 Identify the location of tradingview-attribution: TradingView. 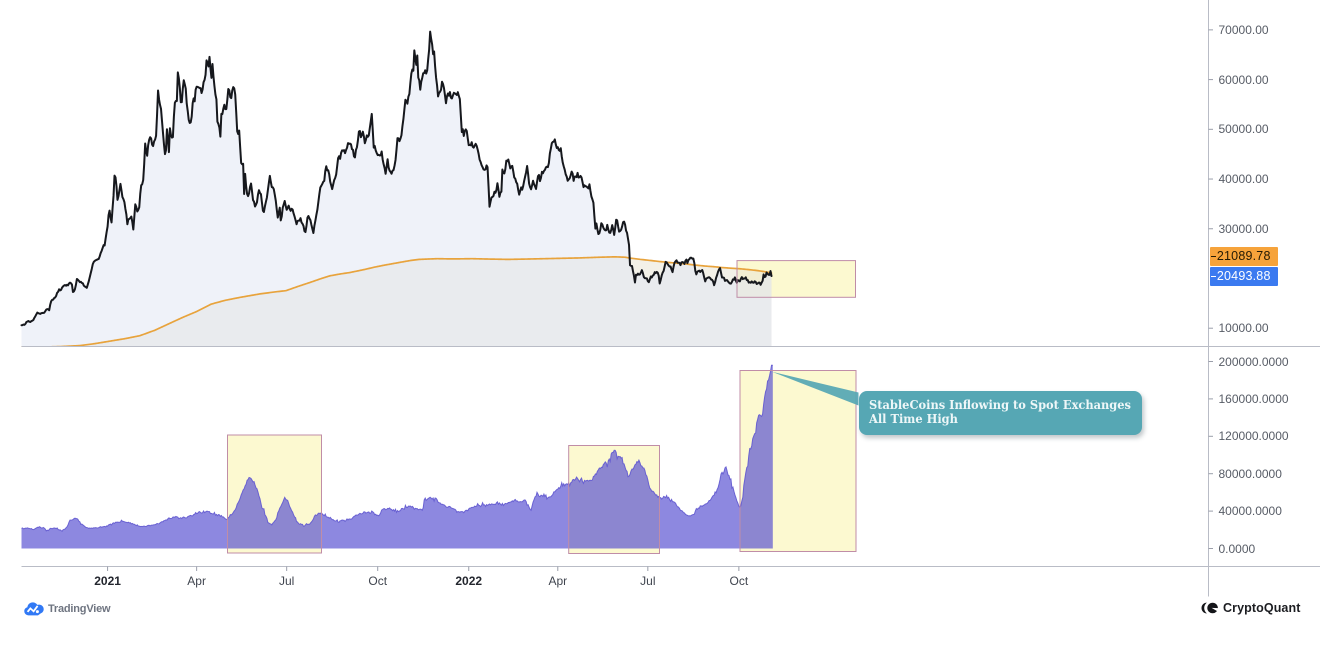
(67, 609).